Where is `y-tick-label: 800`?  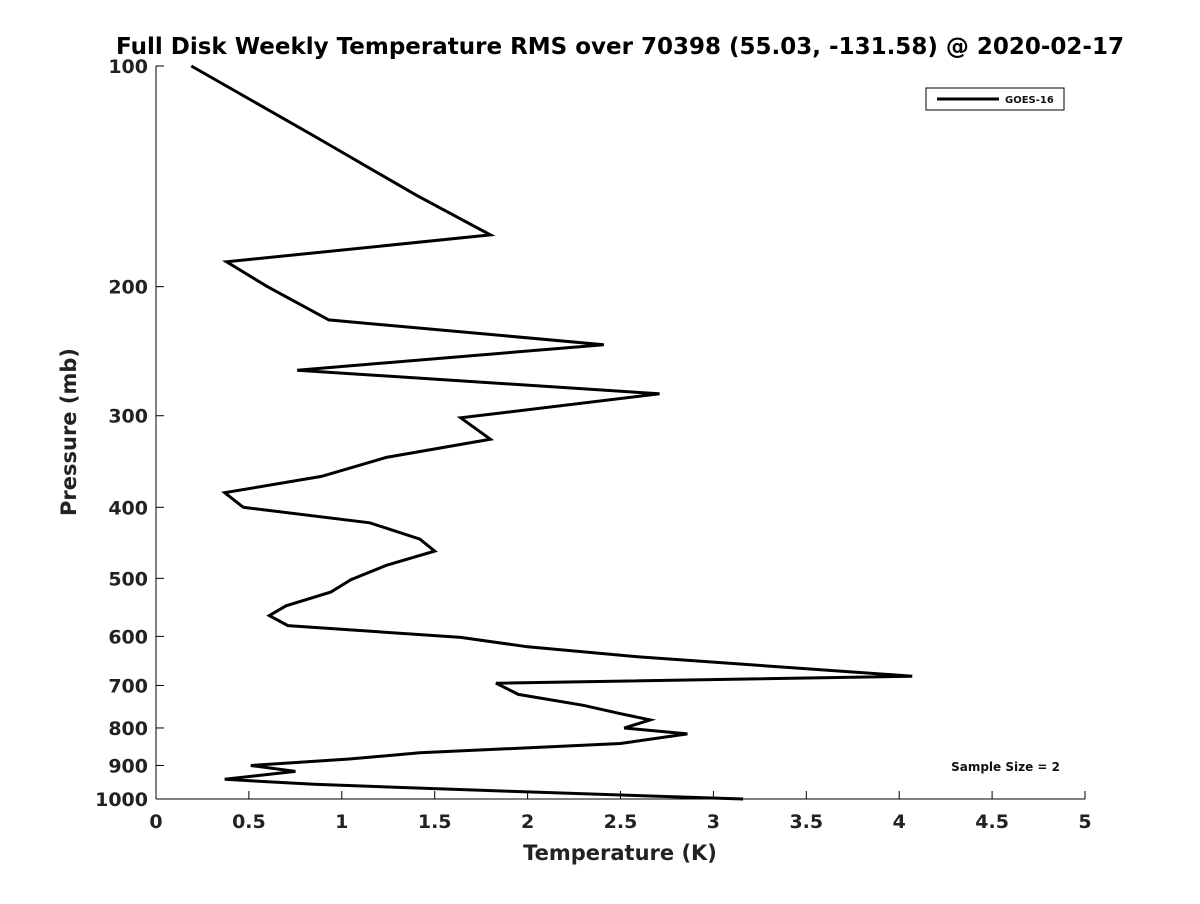 y-tick-label: 800 is located at coordinates (128, 729).